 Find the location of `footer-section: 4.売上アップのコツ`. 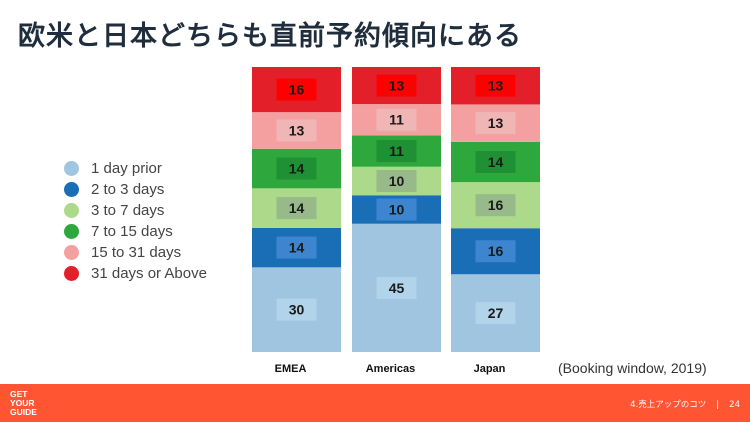

footer-section: 4.売上アップのコツ is located at coordinates (668, 405).